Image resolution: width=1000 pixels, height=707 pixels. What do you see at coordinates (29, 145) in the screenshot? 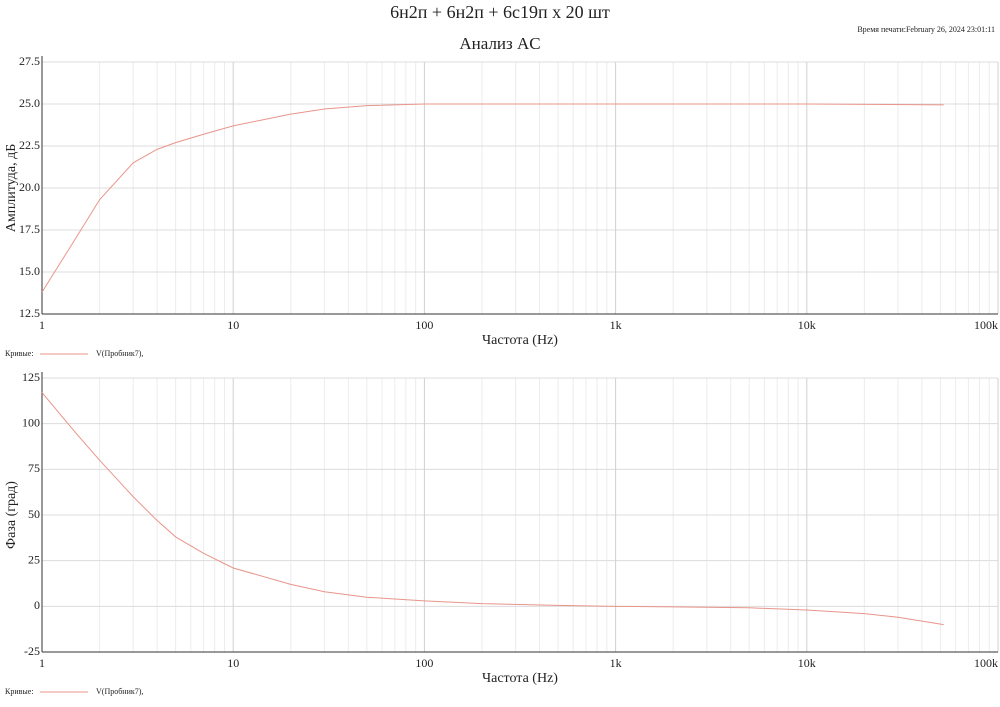
I see `y-tick-label: 22.5` at bounding box center [29, 145].